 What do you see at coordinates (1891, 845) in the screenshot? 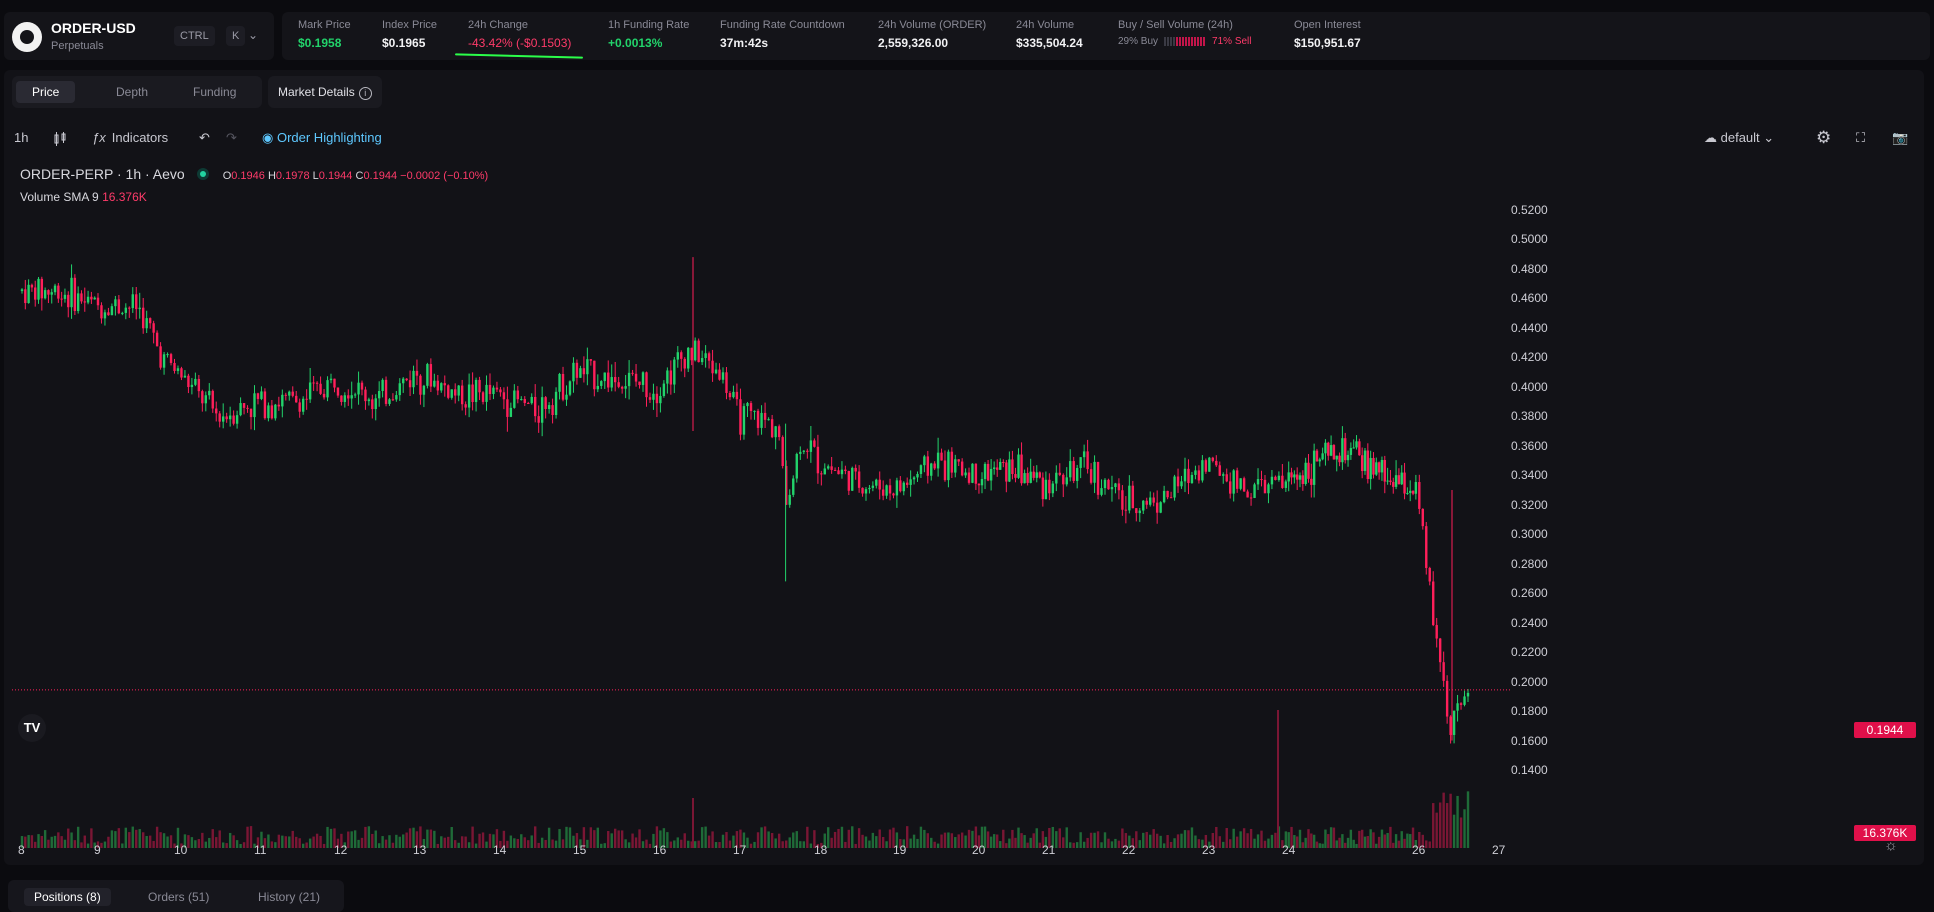
I see `axis-settings-icon: ☼` at bounding box center [1891, 845].